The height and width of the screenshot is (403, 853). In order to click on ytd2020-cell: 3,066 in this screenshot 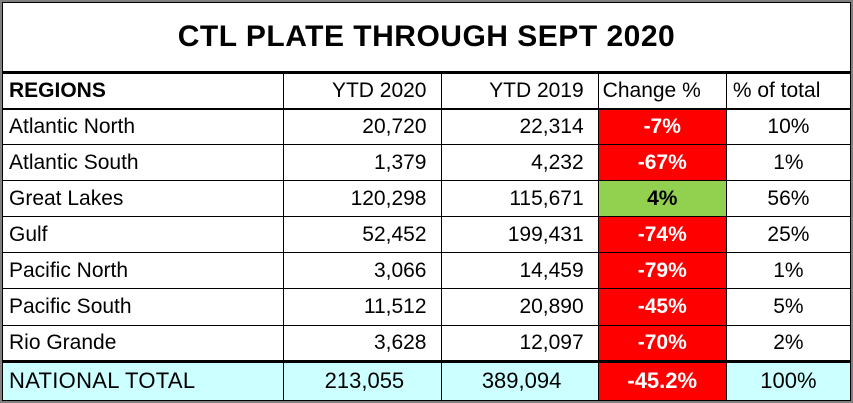, I will do `click(362, 271)`.